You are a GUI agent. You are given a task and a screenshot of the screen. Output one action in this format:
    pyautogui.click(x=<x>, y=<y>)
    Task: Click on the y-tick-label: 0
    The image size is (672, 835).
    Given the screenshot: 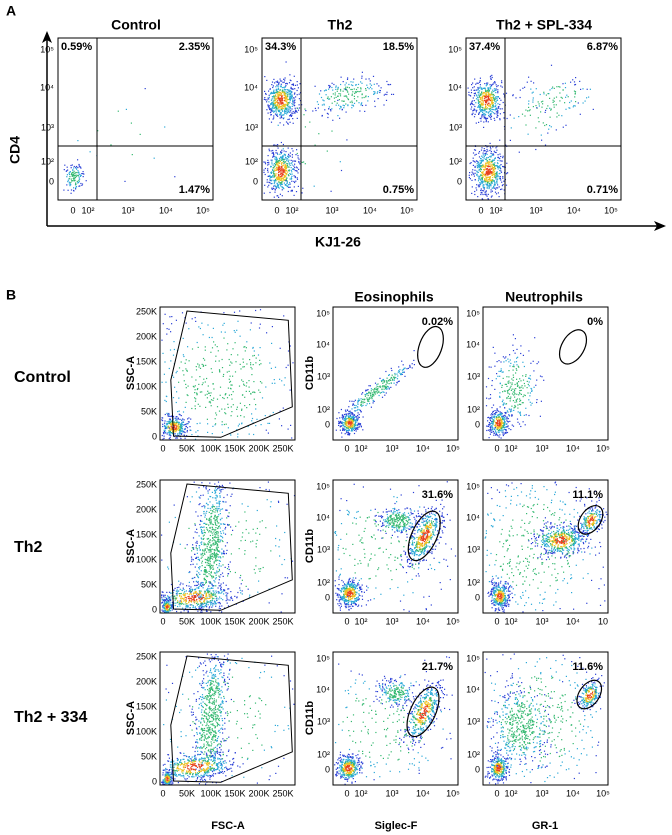 What is the action you would take?
    pyautogui.click(x=154, y=436)
    